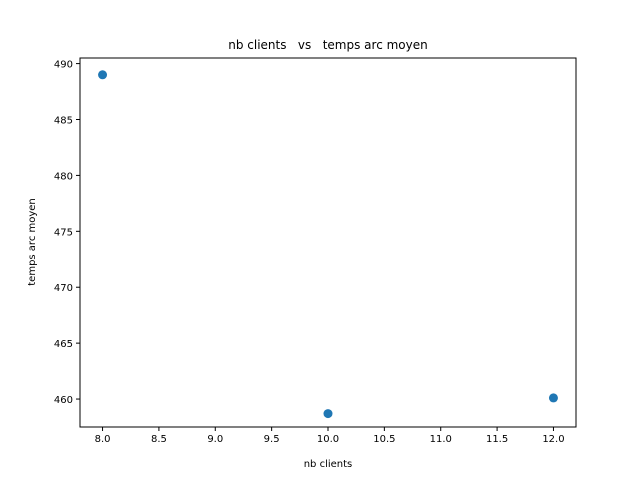 Image resolution: width=640 pixels, height=480 pixels. Describe the element at coordinates (103, 439) in the screenshot. I see `x-tick-label: 8.0` at that location.